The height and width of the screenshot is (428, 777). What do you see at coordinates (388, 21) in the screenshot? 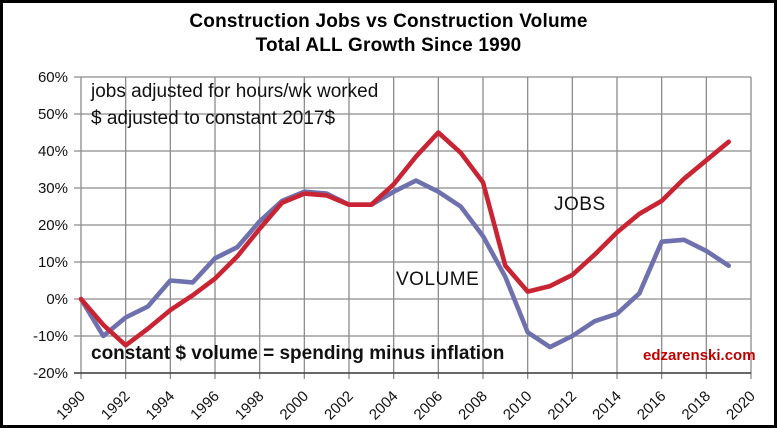
I see `chart-title-line1: Construction Jobs vs Construction Volume` at bounding box center [388, 21].